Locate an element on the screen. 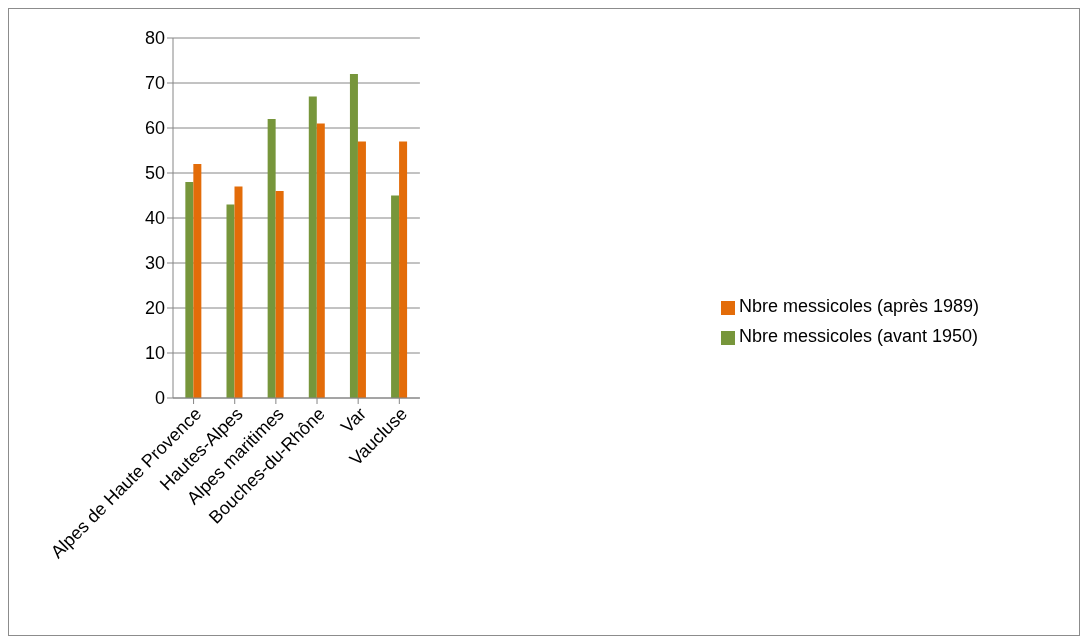 This screenshot has height=644, width=1088. y-tick-label: 10 is located at coordinates (154, 353).